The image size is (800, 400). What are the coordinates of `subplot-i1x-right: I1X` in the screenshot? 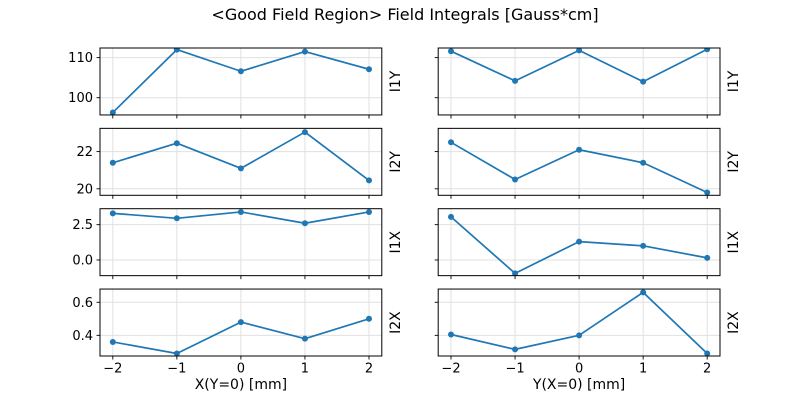 It's located at (588, 244).